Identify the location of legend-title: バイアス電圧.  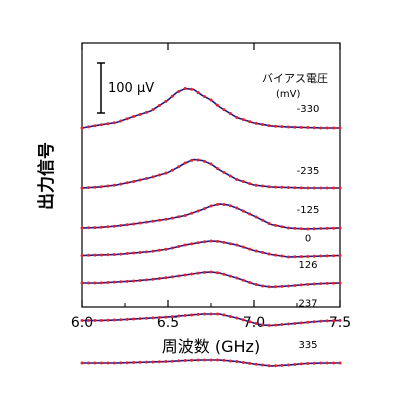
(295, 78).